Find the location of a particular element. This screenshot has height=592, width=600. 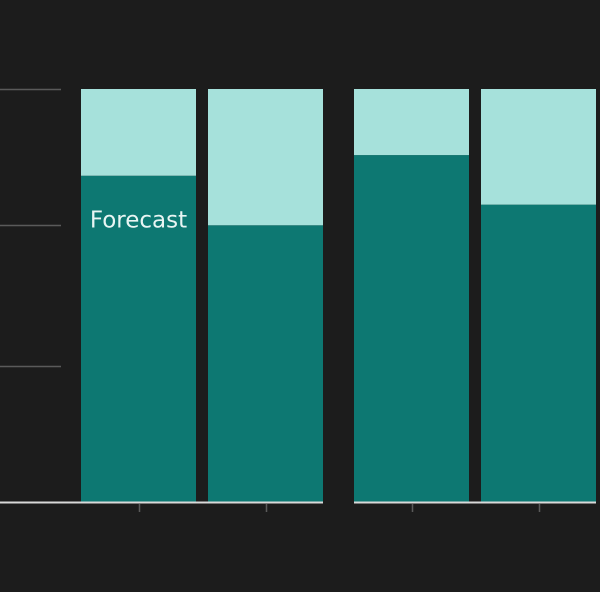

annotation-label-0: Forecast is located at coordinates (138, 221).